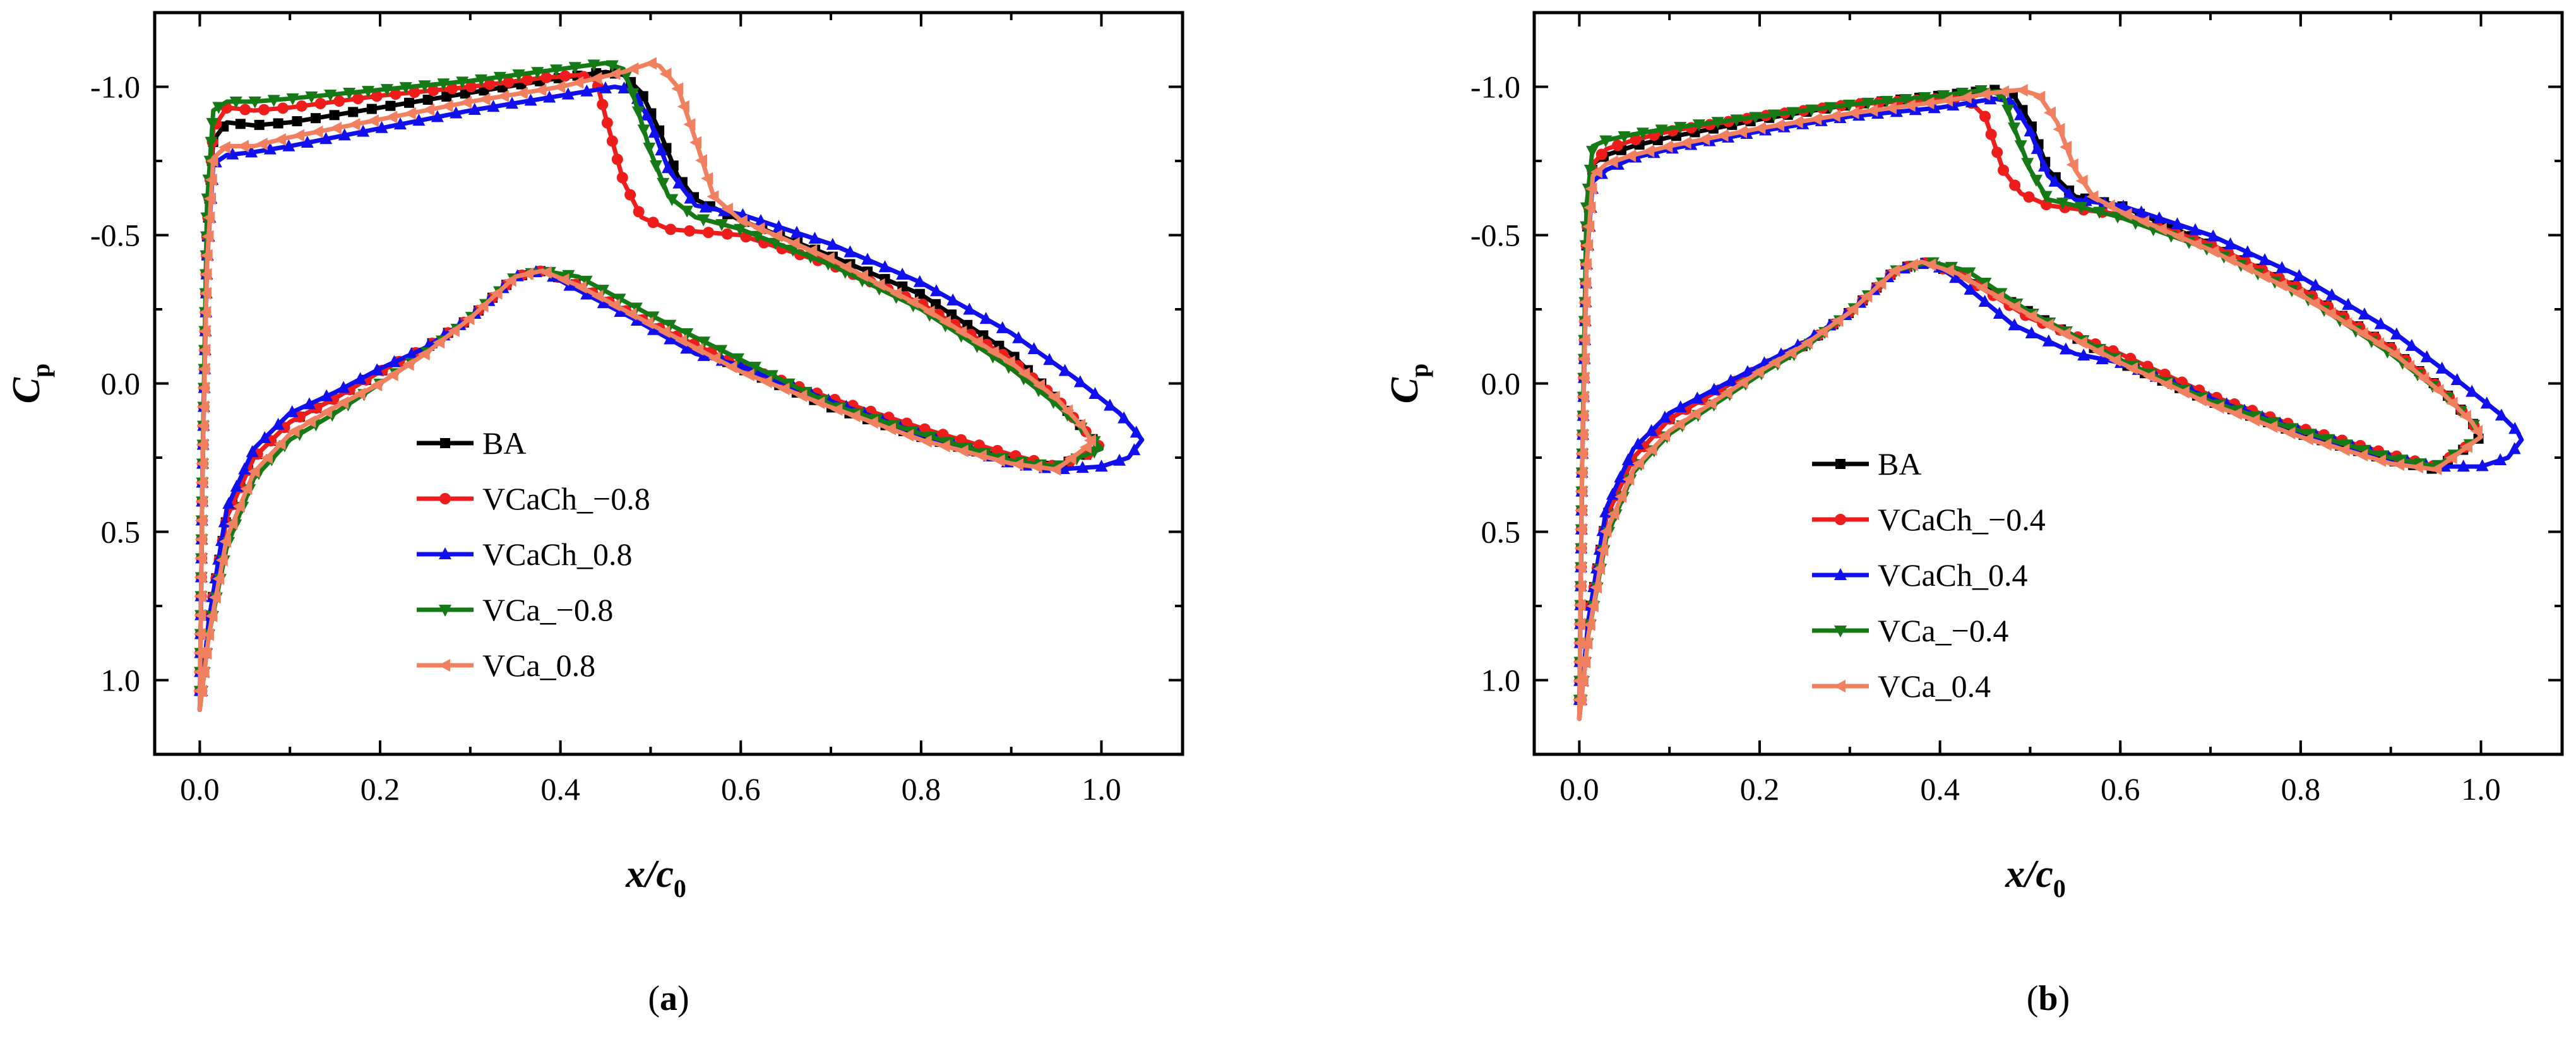  Describe the element at coordinates (41, 370) in the screenshot. I see `y-axis-title-sub: p` at that location.